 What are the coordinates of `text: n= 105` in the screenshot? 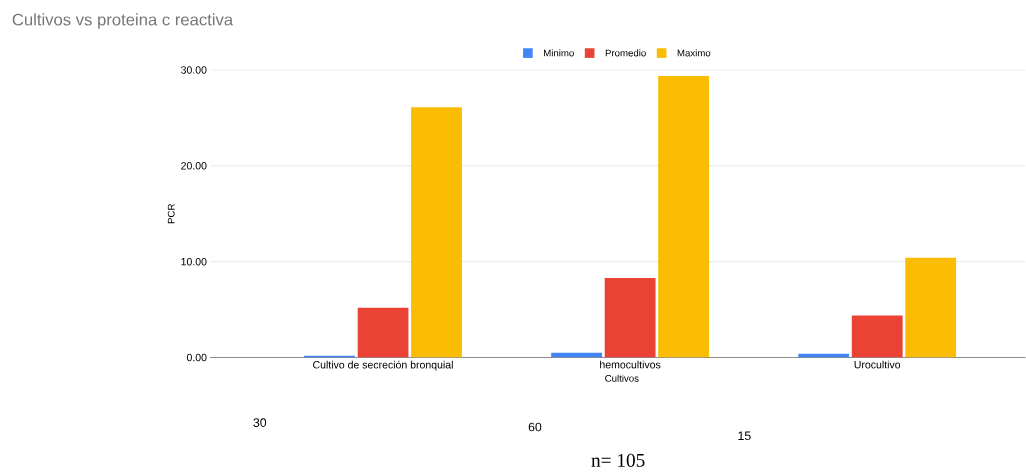 It's located at (618, 461).